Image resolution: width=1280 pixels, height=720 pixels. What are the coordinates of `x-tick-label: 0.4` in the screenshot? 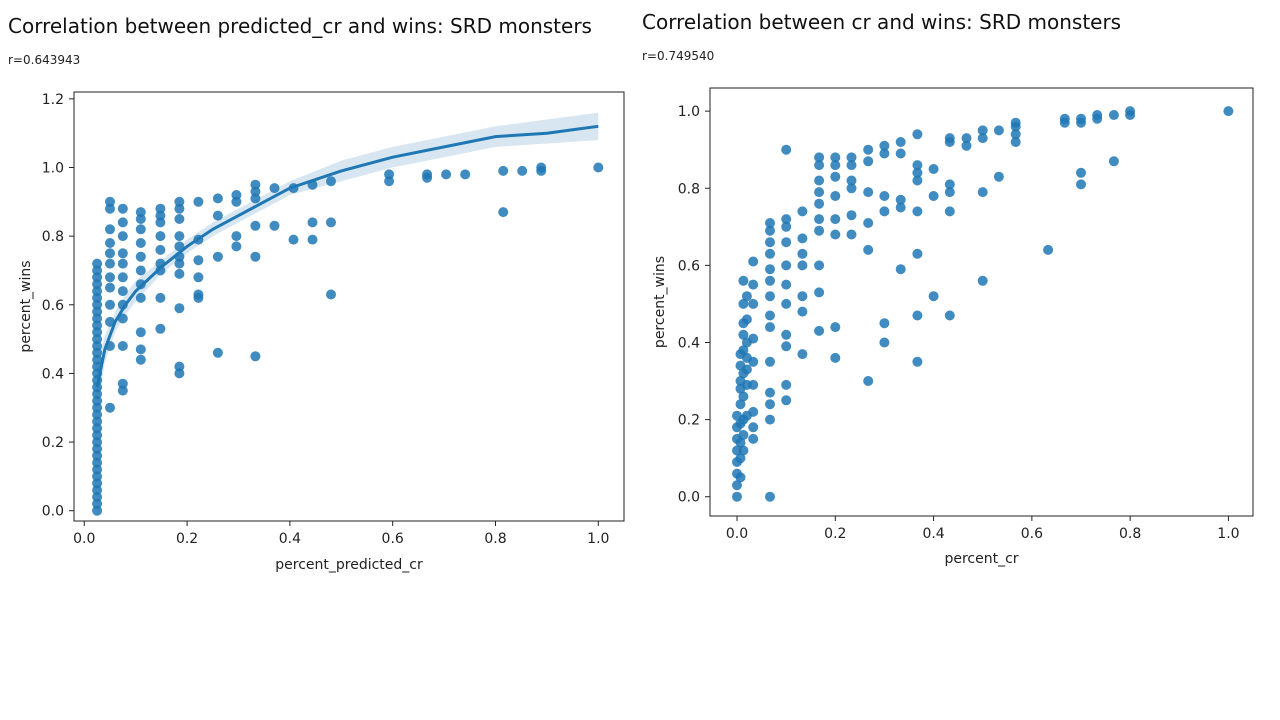 It's located at (933, 534).